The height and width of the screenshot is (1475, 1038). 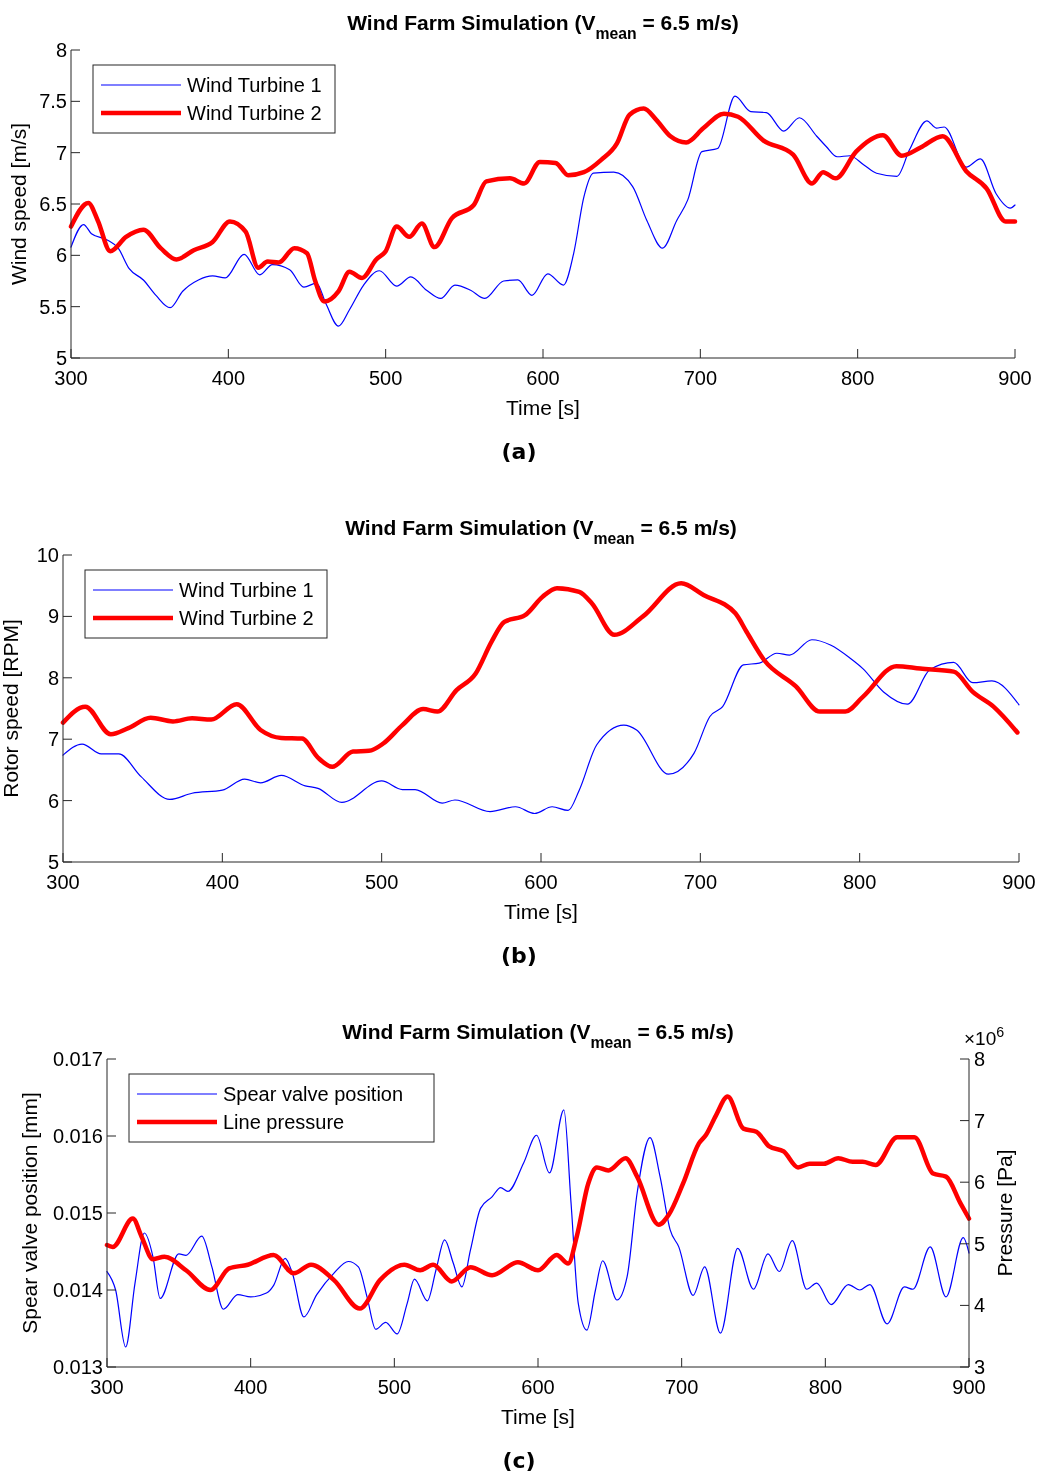 I want to click on legend-label: Spear valve position, so click(x=313, y=1094).